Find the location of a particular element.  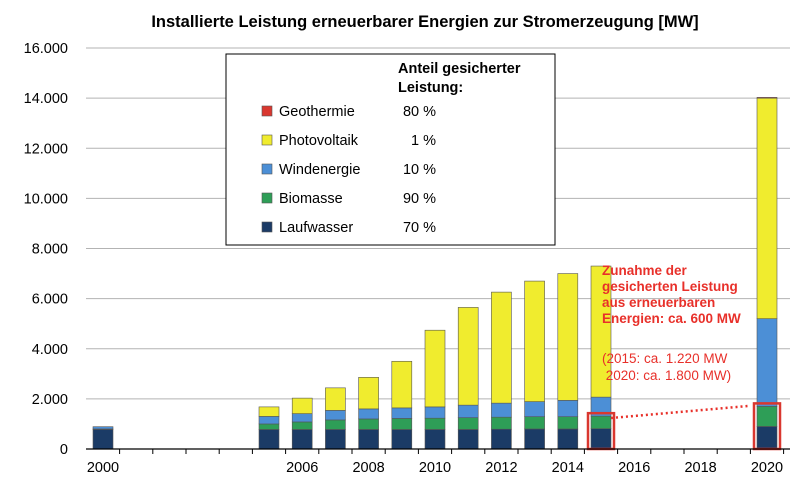

annotation-line-1: Zunahme der is located at coordinates (645, 270).